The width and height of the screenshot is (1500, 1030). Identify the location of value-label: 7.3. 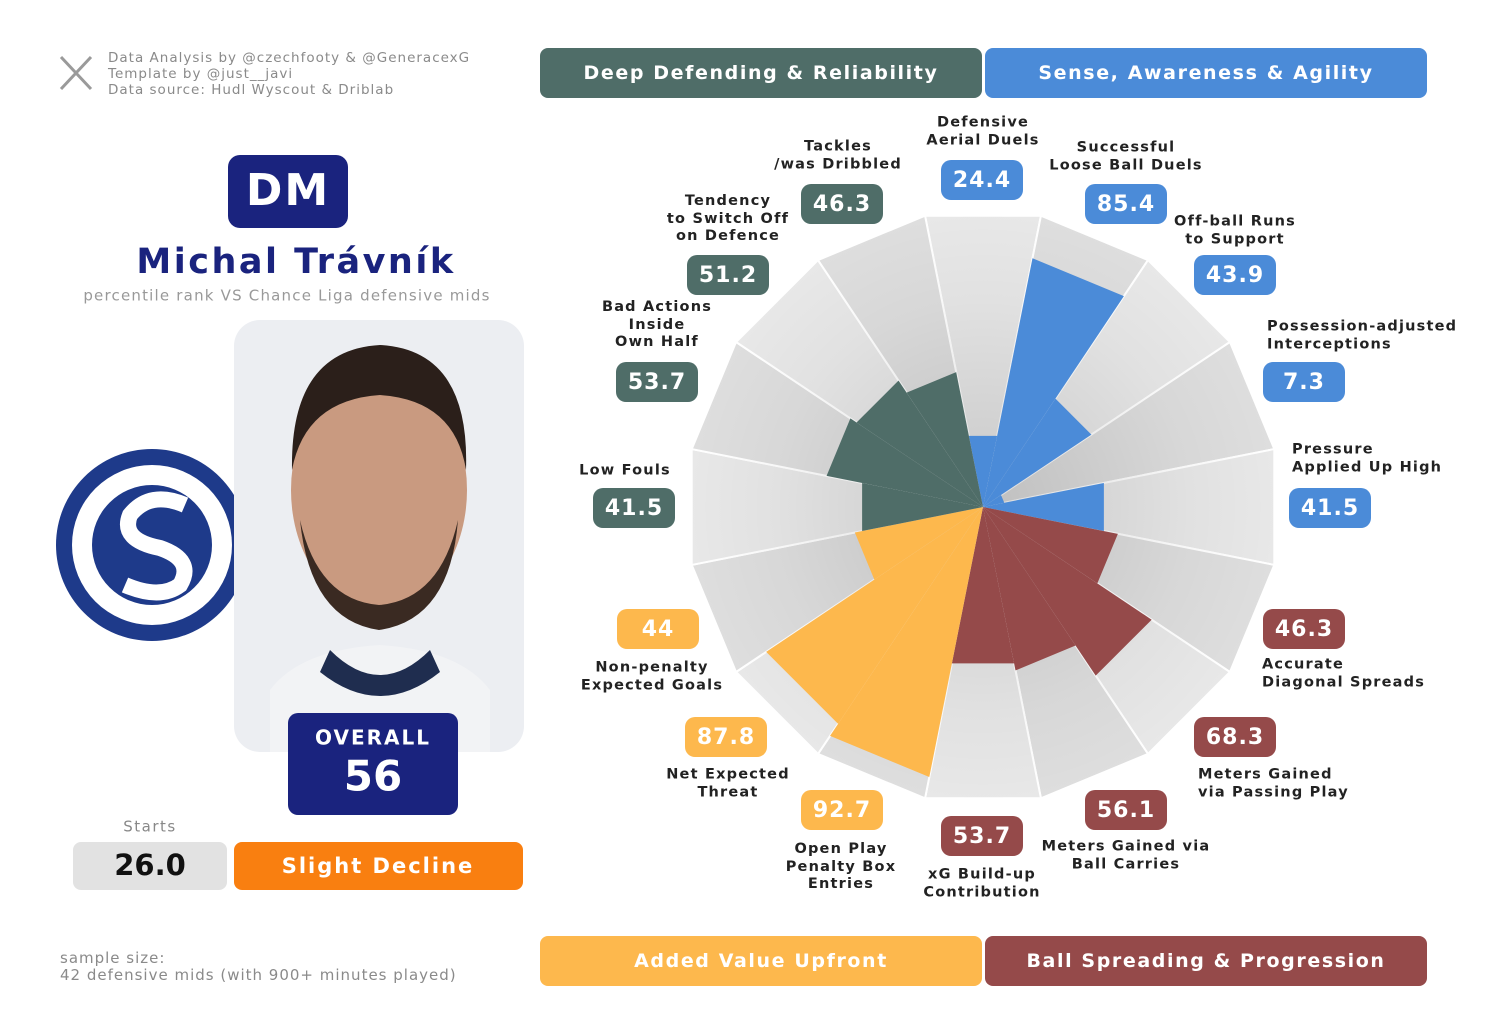
(1304, 382).